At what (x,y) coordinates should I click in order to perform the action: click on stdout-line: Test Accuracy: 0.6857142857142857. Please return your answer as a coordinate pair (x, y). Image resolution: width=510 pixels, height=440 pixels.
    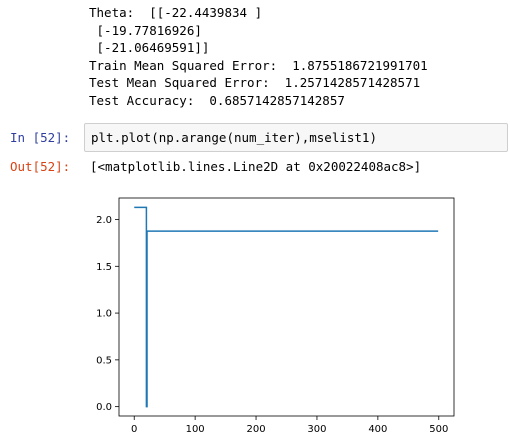
    Looking at the image, I should click on (217, 100).